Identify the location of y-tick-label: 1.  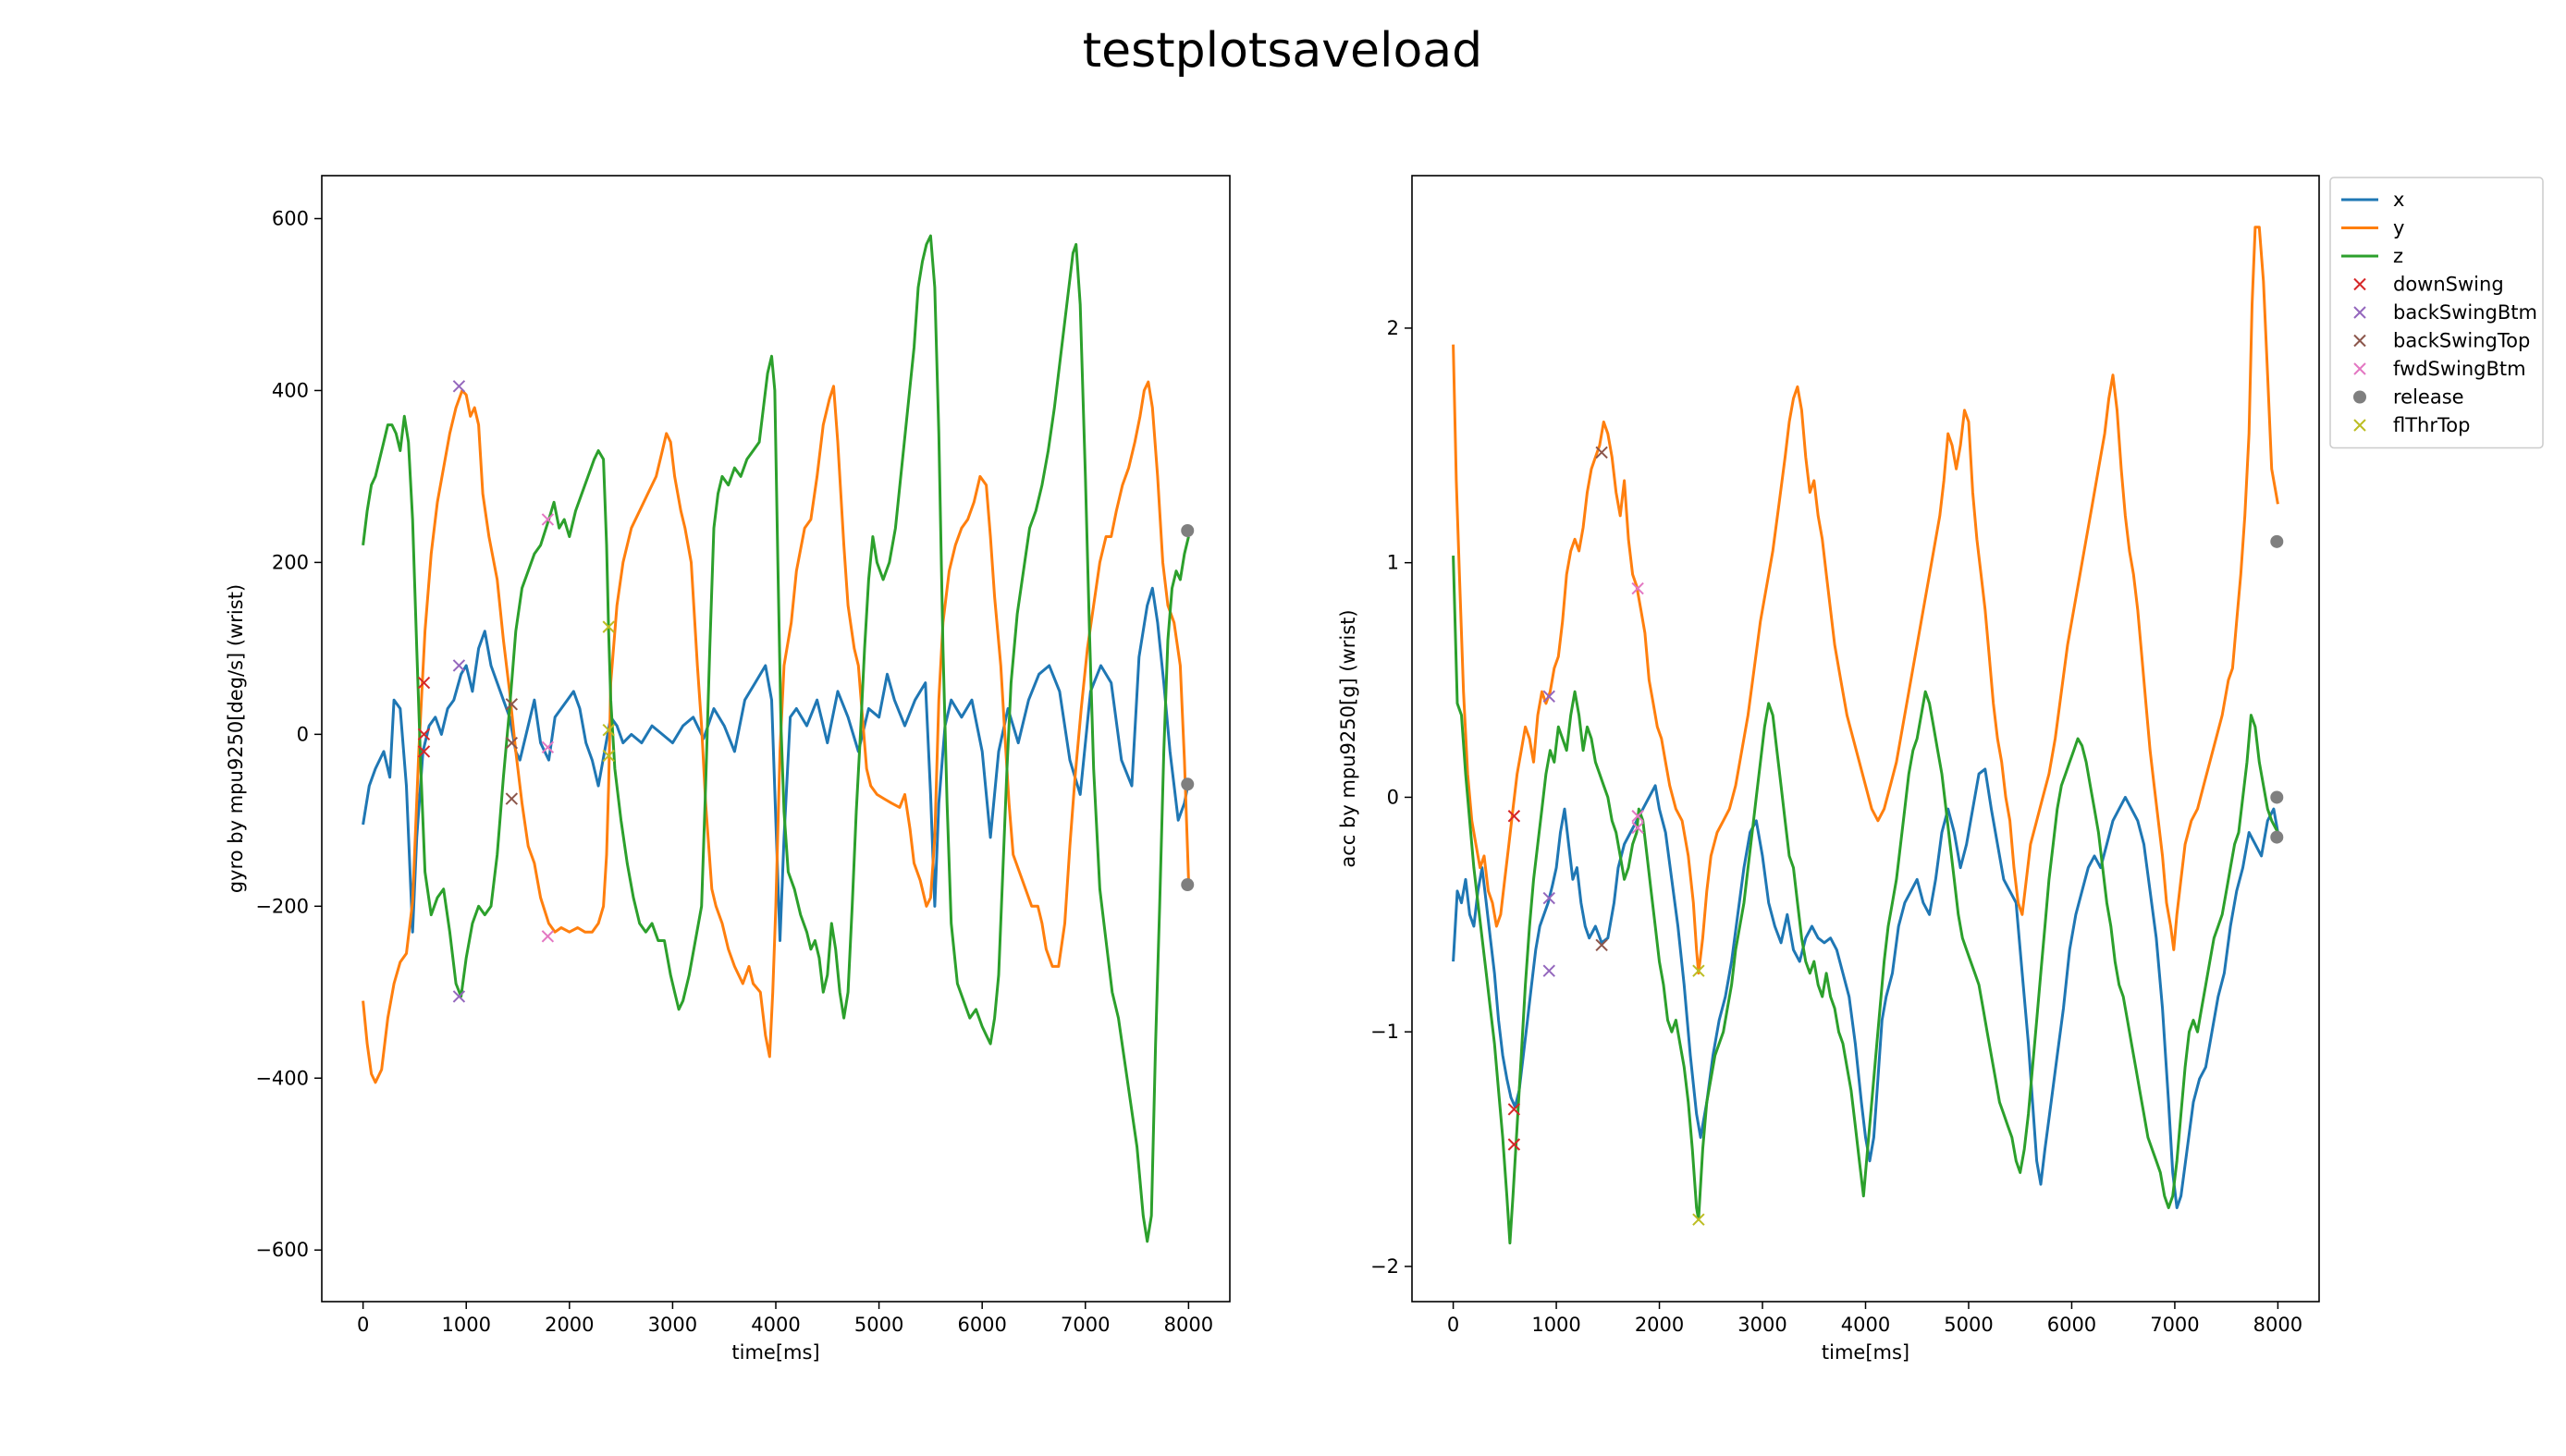
(1393, 563).